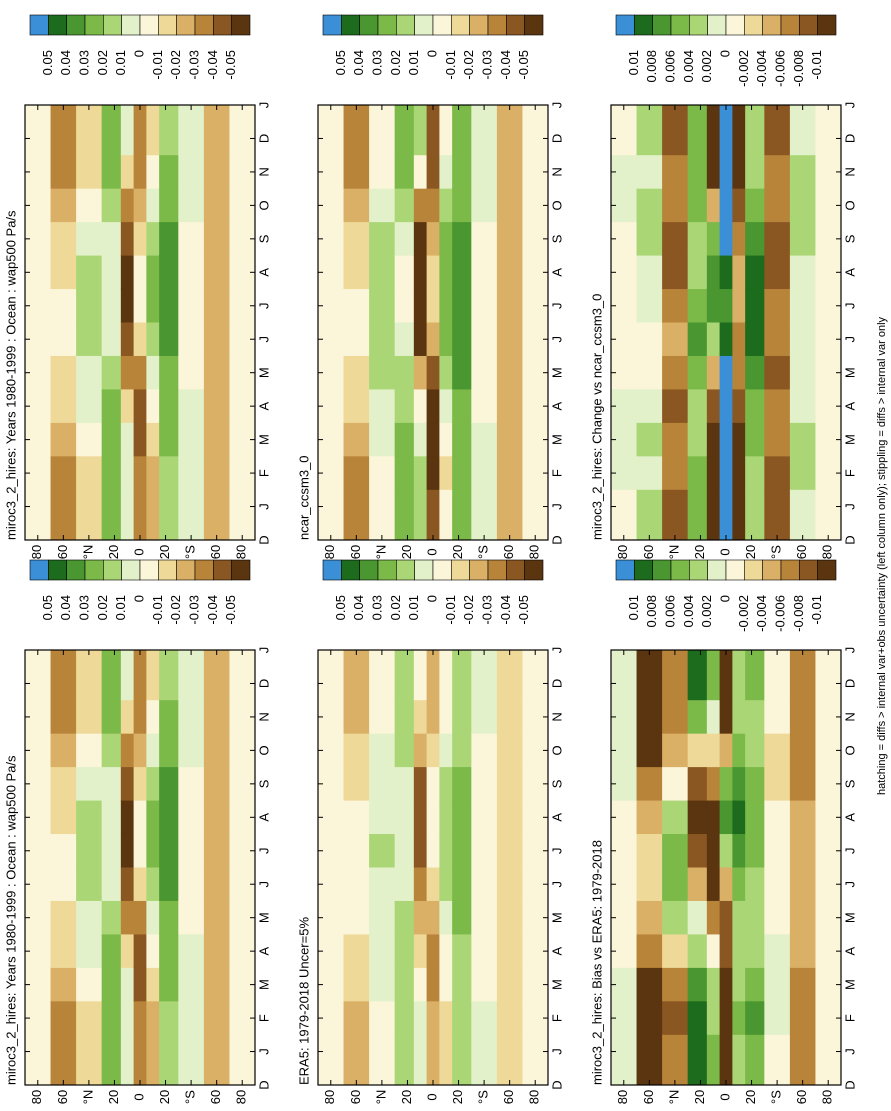 The height and width of the screenshot is (1111, 891). I want to click on colorbar-label: 0.01, so click(633, 62).